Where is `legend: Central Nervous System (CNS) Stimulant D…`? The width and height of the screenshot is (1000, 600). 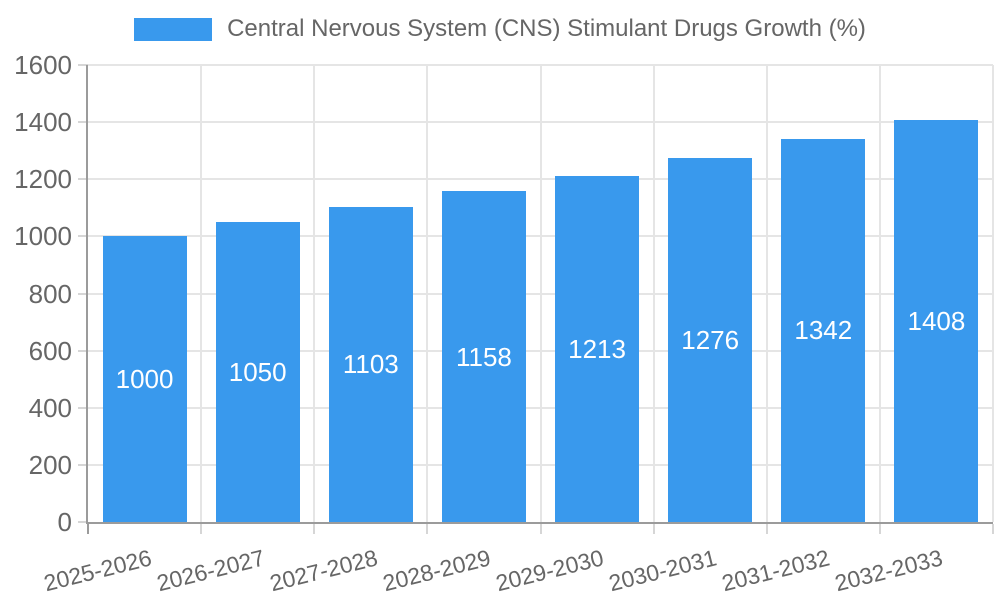 legend: Central Nervous System (CNS) Stimulant D… is located at coordinates (500, 29).